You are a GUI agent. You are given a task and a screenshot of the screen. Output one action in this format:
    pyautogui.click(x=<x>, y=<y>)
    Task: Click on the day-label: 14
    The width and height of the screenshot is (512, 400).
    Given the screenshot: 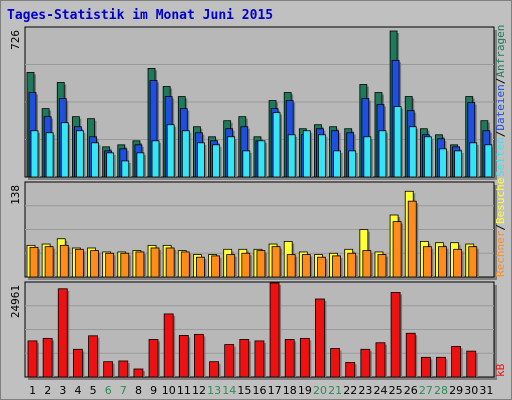 What is the action you would take?
    pyautogui.click(x=229, y=390)
    